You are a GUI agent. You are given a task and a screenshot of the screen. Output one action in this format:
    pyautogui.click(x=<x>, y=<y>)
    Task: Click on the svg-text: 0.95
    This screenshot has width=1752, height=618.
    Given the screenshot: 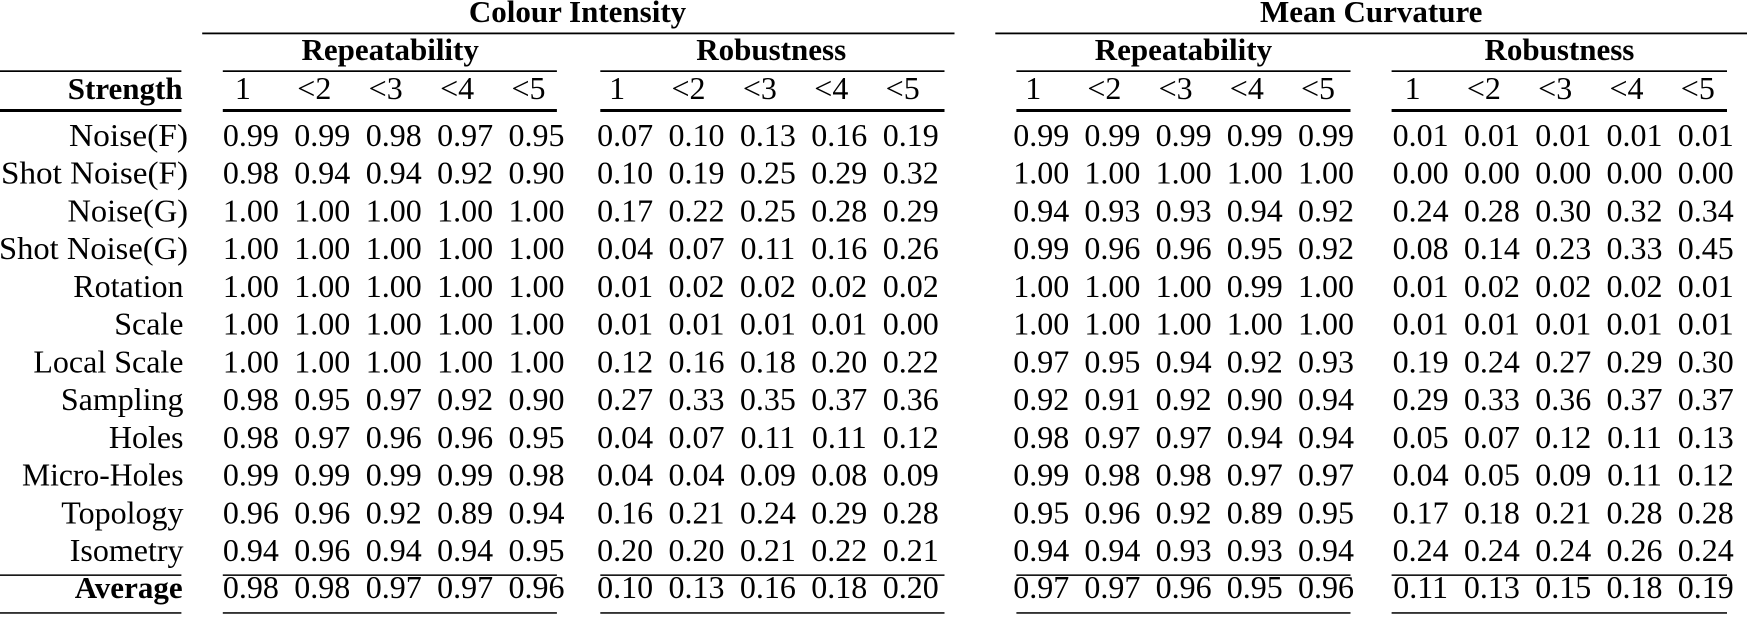 What is the action you would take?
    pyautogui.click(x=1255, y=248)
    